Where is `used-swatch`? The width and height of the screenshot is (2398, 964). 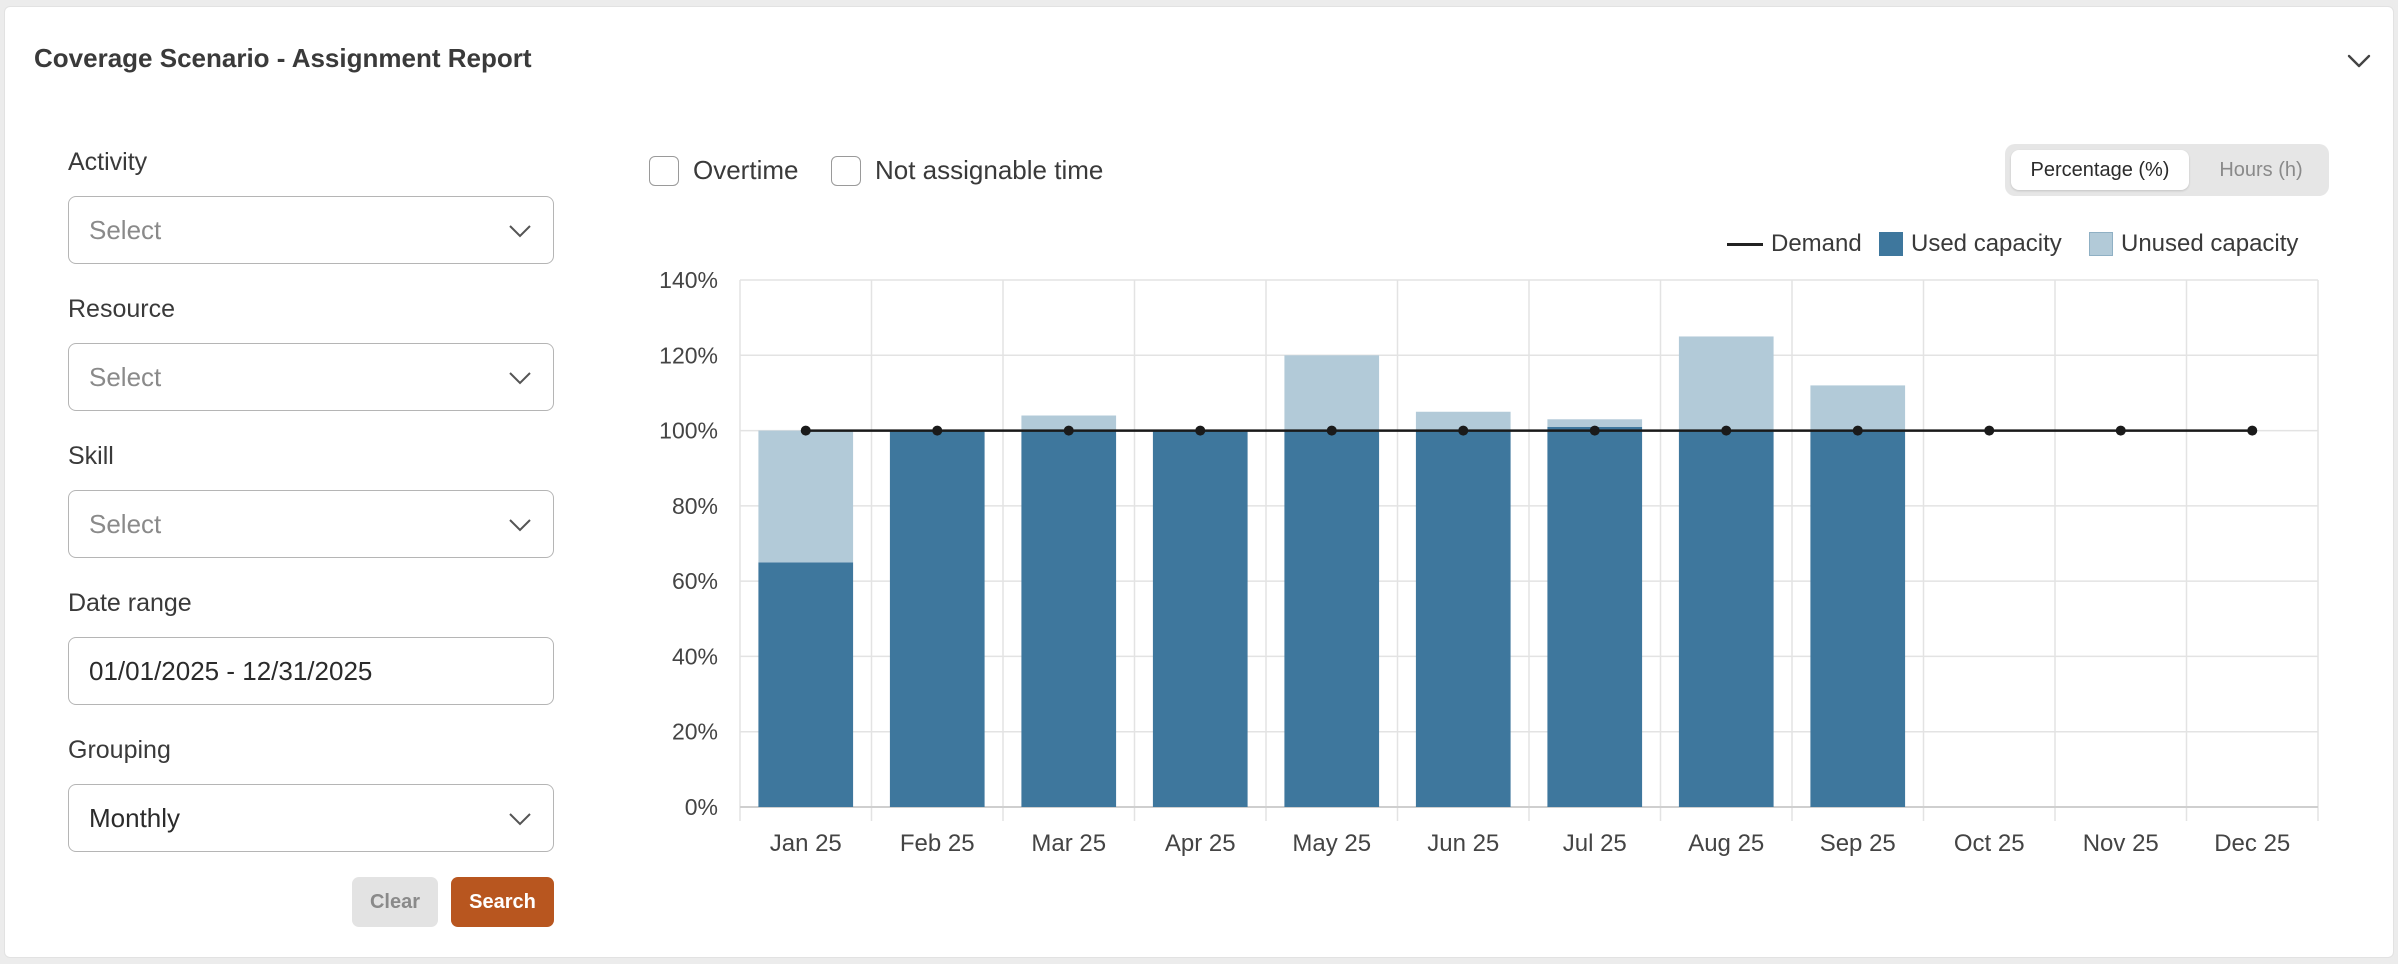 used-swatch is located at coordinates (1891, 244).